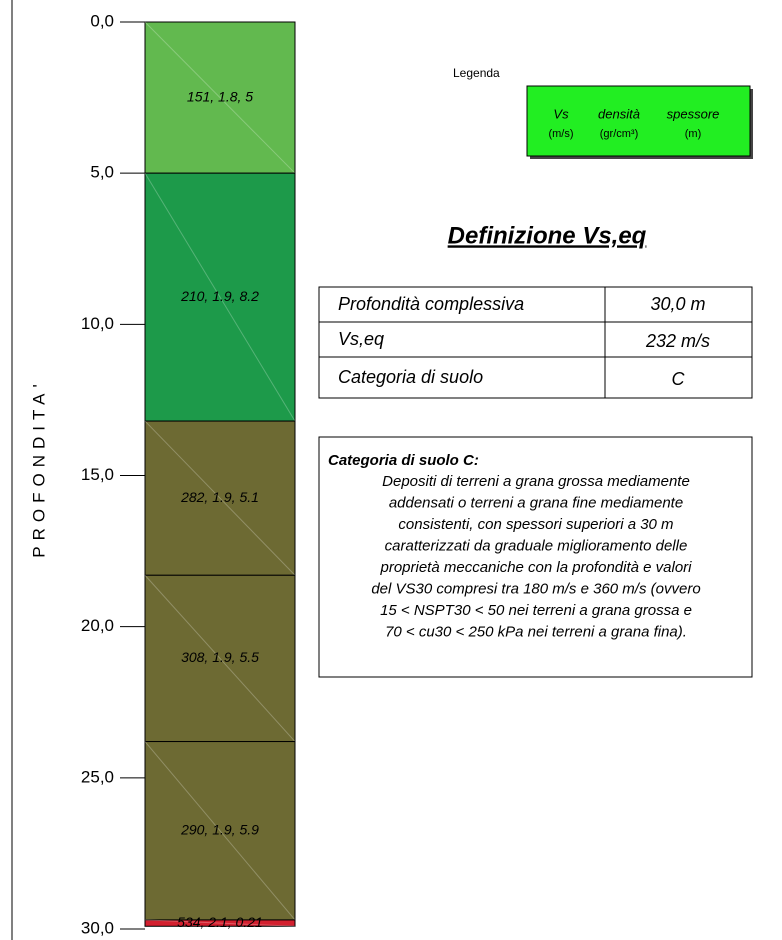 This screenshot has height=940, width=782. Describe the element at coordinates (97, 776) in the screenshot. I see `y-tick-label: 25,0` at that location.